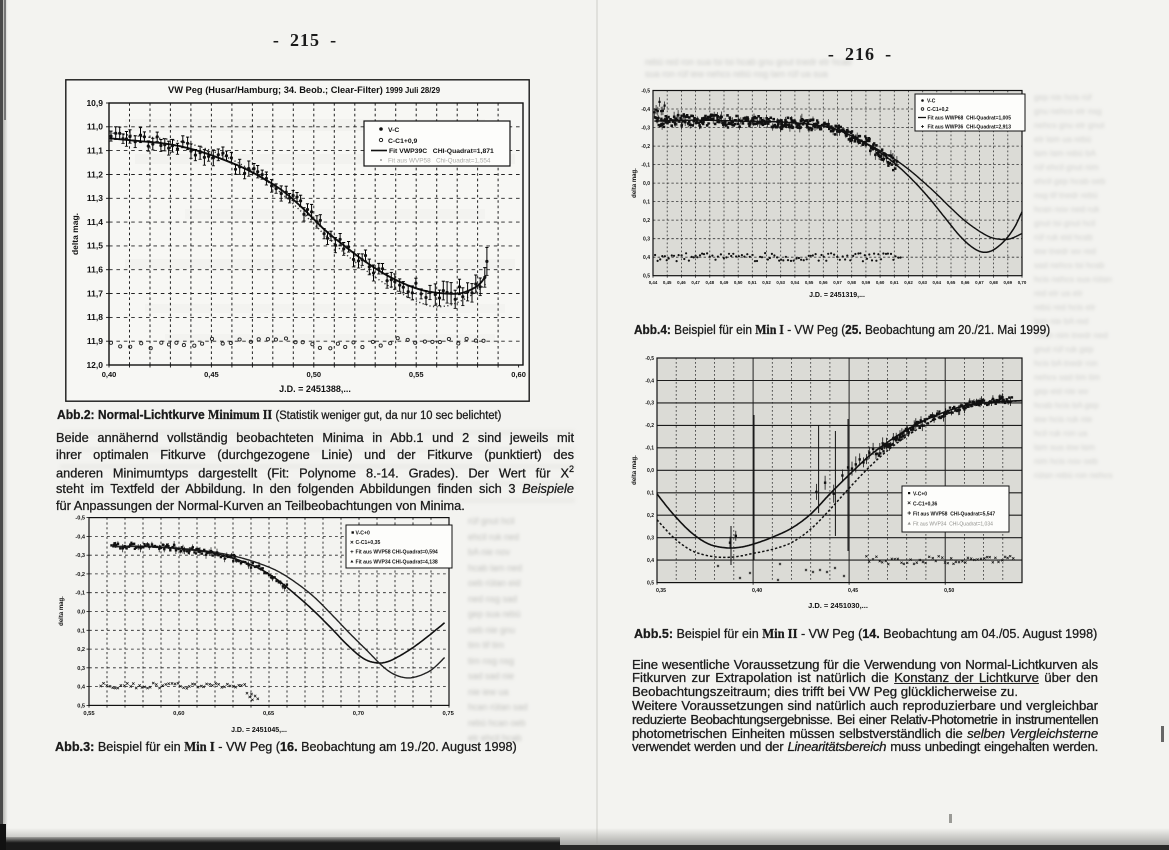 Image resolution: width=1169 pixels, height=850 pixels. Describe the element at coordinates (441, 151) in the screenshot. I see `svg-text: Fit VWP39C CHI-Quadrat=1,871` at that location.